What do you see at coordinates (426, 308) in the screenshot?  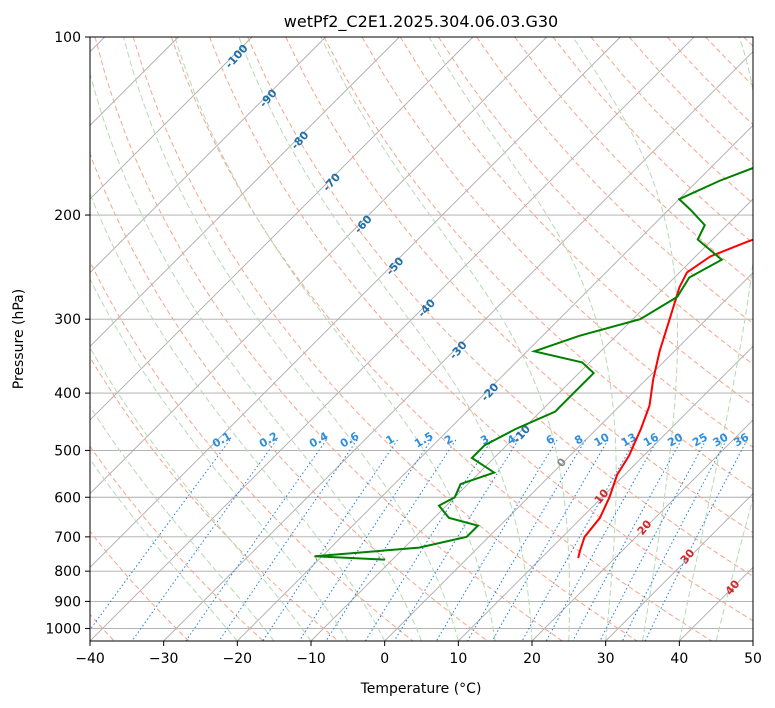 I see `dry-adiabat-label: -40` at bounding box center [426, 308].